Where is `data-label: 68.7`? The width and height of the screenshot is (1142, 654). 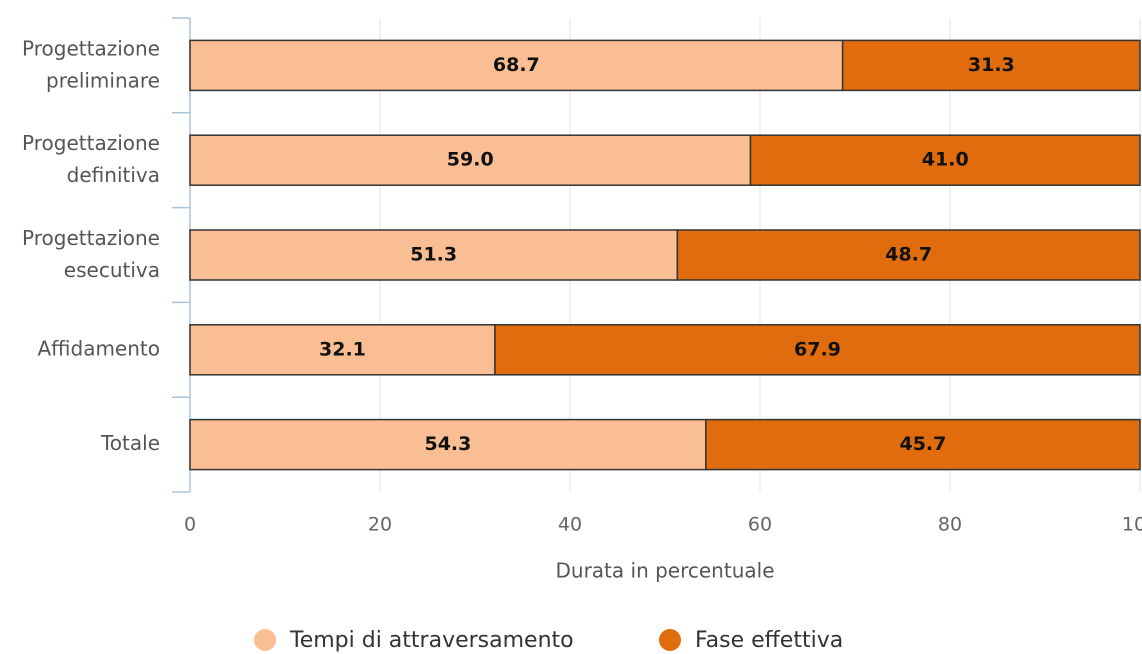
data-label: 68.7 is located at coordinates (516, 65).